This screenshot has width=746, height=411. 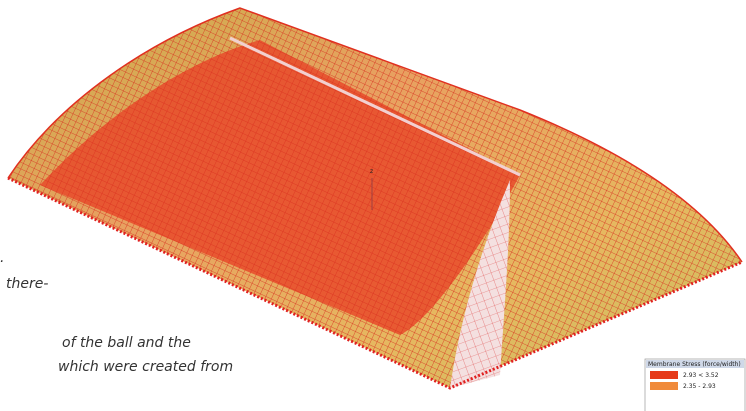 I want to click on text-line: of the ball and the, so click(x=126, y=343).